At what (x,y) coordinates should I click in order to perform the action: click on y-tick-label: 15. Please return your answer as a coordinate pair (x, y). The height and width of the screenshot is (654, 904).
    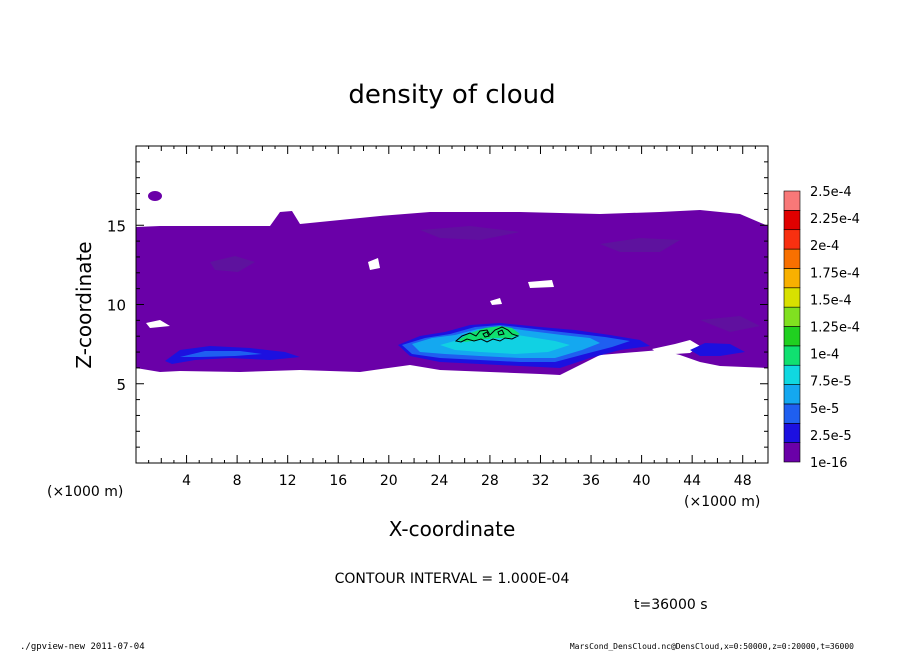
    Looking at the image, I should click on (116, 226).